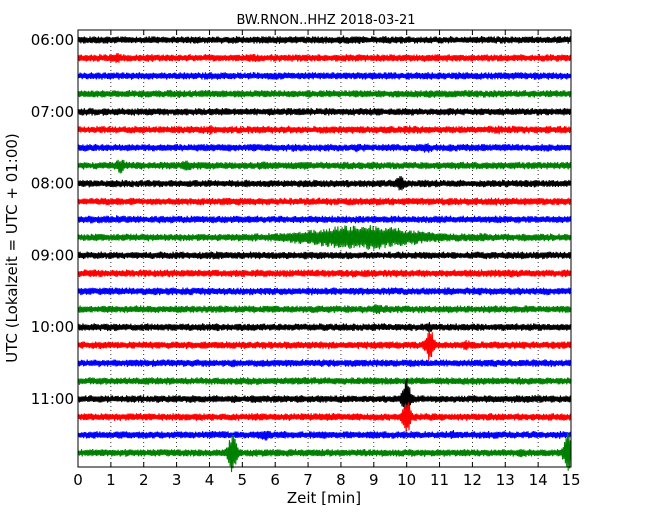 The height and width of the screenshot is (520, 650). What do you see at coordinates (374, 480) in the screenshot?
I see `x-tick-label: 9` at bounding box center [374, 480].